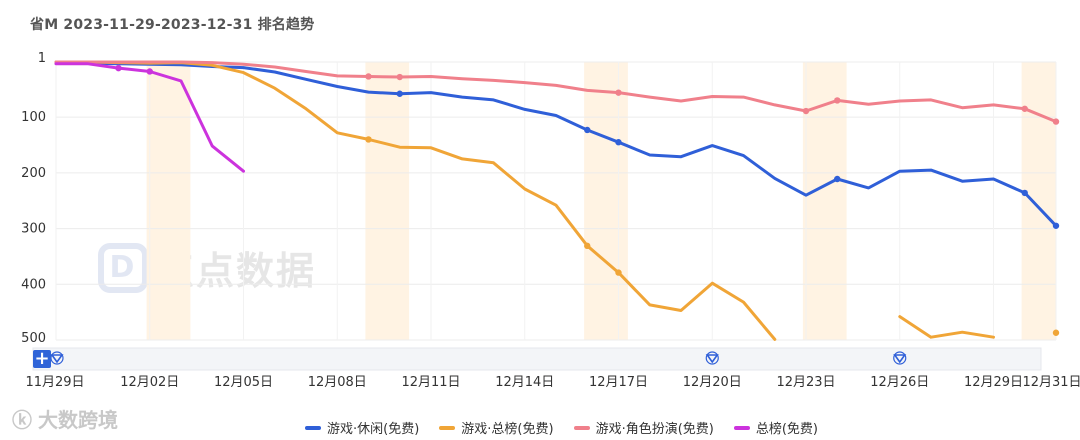  Describe the element at coordinates (172, 25) in the screenshot. I see `chart-title: 省M 2023-11-29-2023-12-31 排名趋势` at that location.